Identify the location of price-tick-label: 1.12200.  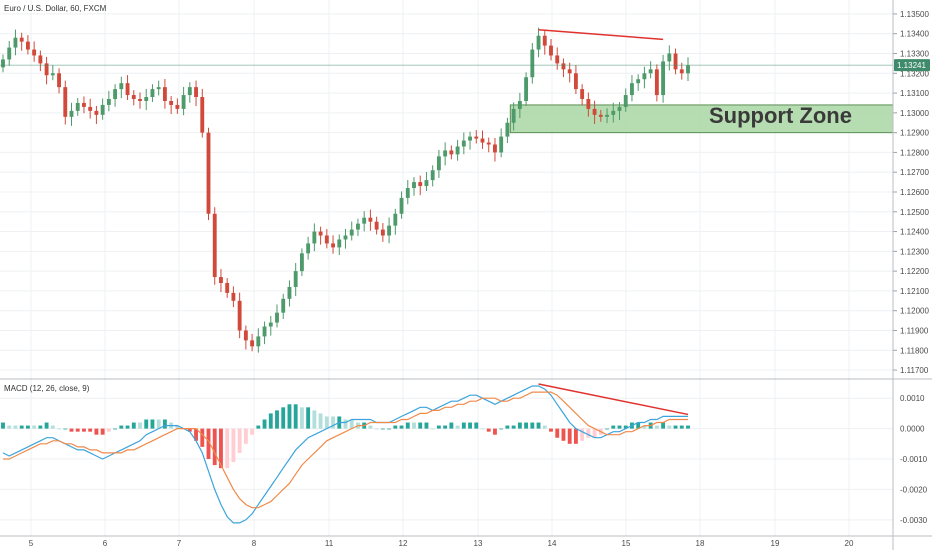
(914, 271).